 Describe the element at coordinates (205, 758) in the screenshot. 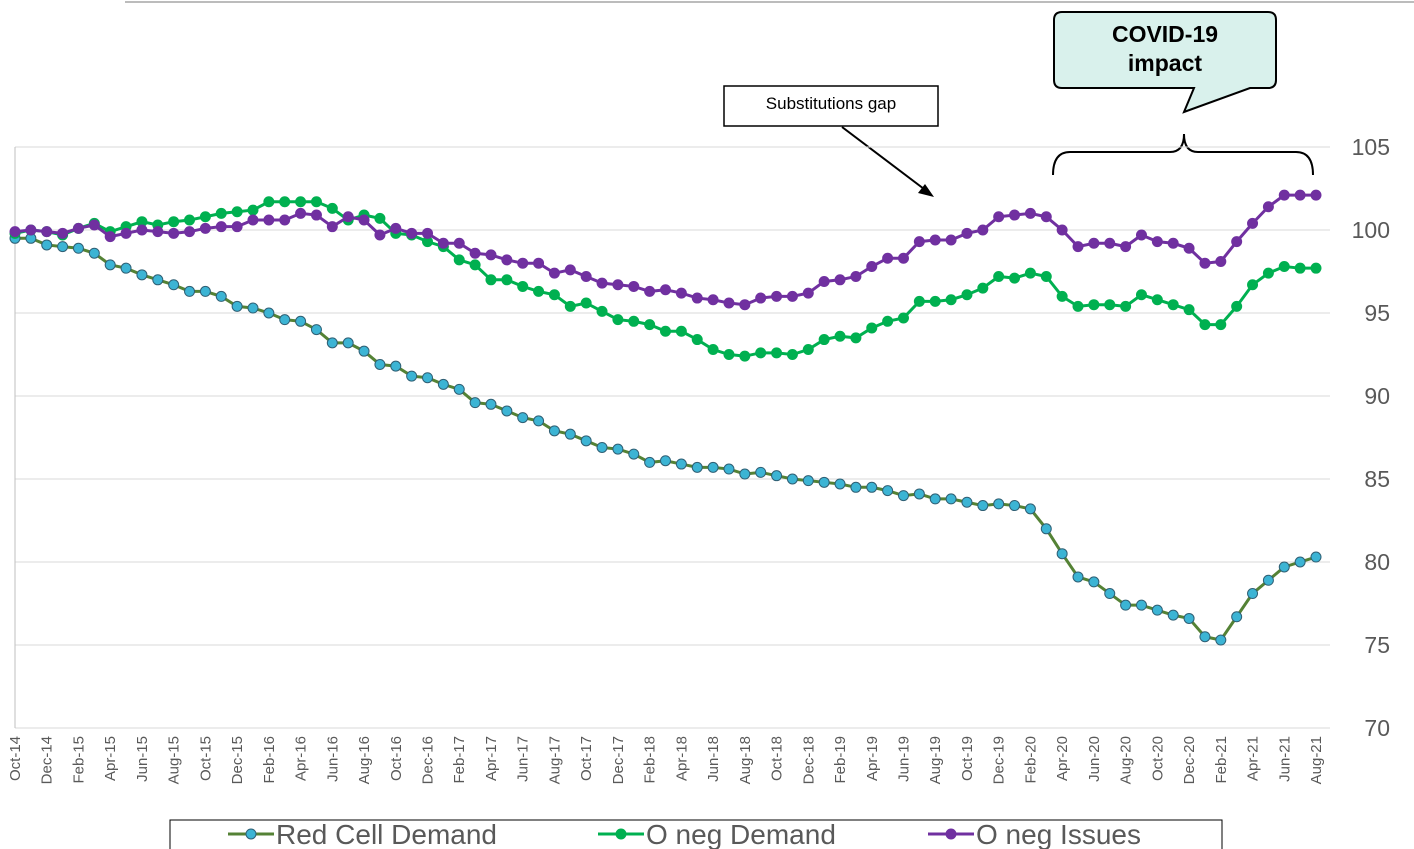

I see `x-tick-label: Oct-15` at that location.